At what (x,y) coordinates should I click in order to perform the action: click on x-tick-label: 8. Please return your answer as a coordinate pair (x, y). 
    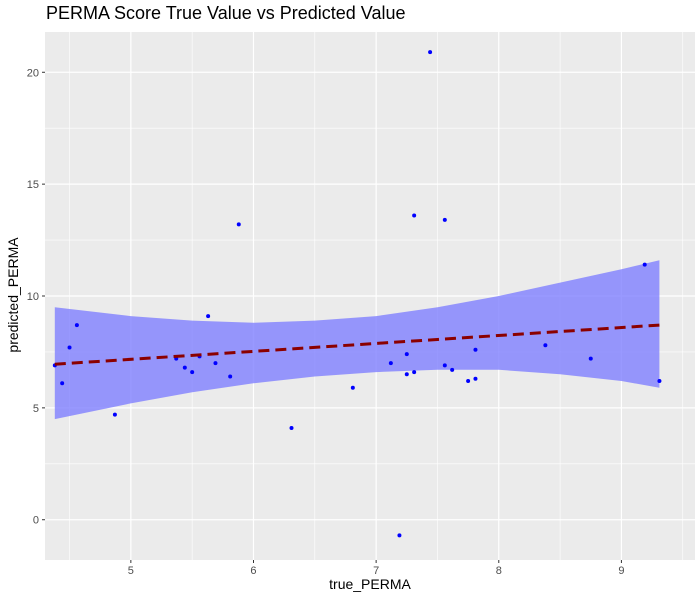
    Looking at the image, I should click on (499, 571).